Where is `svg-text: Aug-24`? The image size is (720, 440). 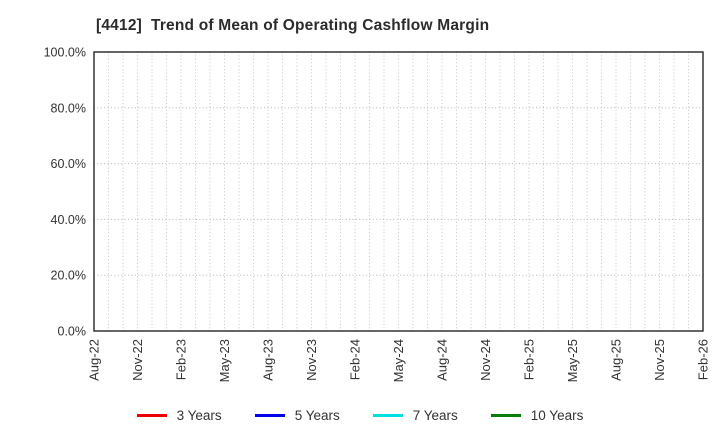 svg-text: Aug-24 is located at coordinates (442, 360).